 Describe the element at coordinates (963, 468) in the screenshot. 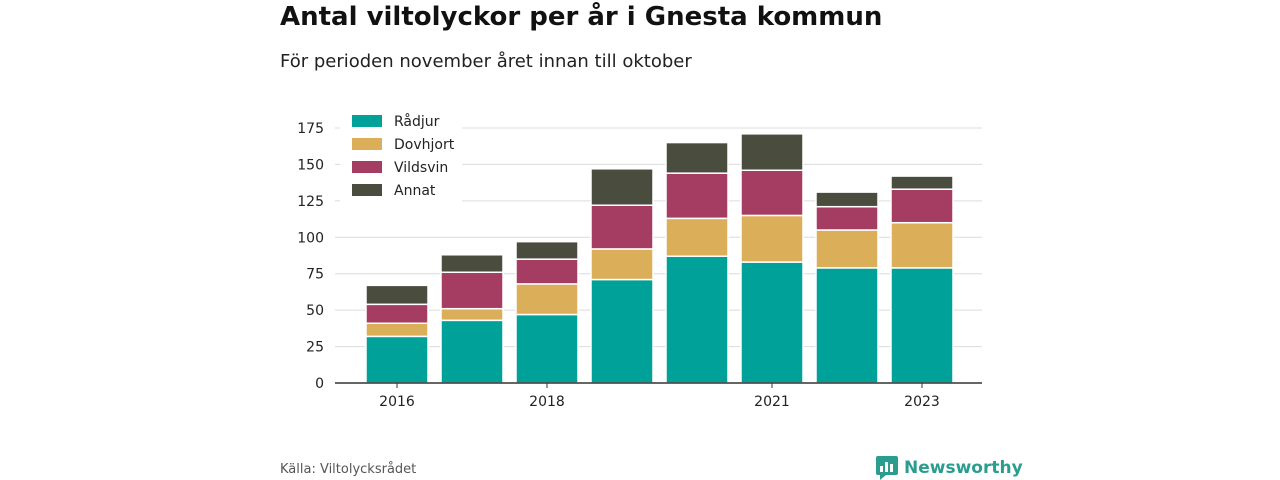

I see `brand-name: Newsworthy` at that location.